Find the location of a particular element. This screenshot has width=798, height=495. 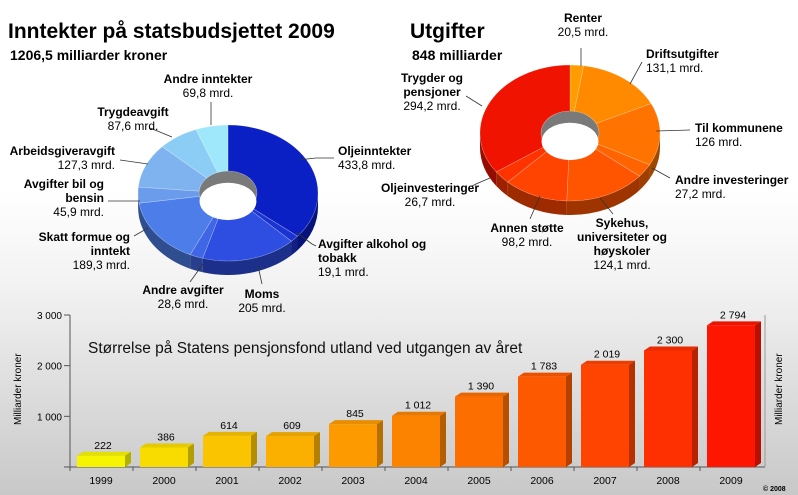

slice-label: Andre inntekter 69,8 mrd. is located at coordinates (208, 86).